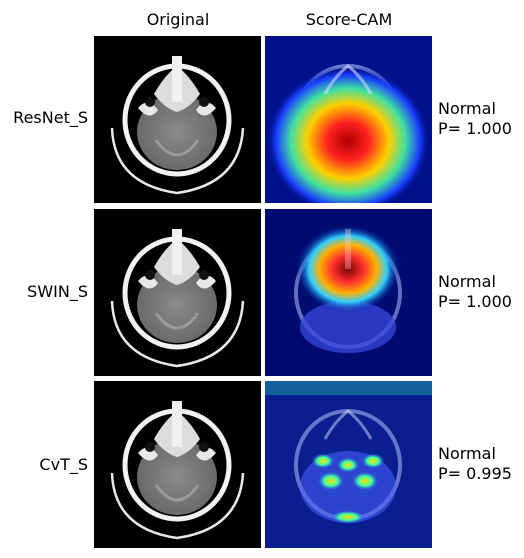 The image size is (524, 558). I want to click on prediction-cvt: Normal P= 0.995, so click(475, 464).